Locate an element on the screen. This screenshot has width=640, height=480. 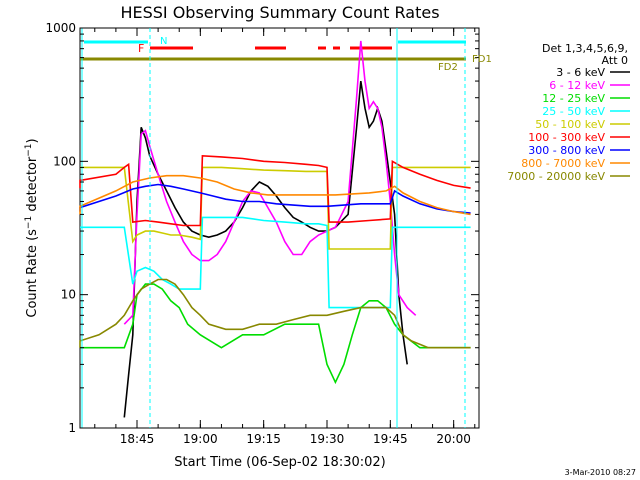
x-tick-label-1: 19:00 is located at coordinates (200, 439).